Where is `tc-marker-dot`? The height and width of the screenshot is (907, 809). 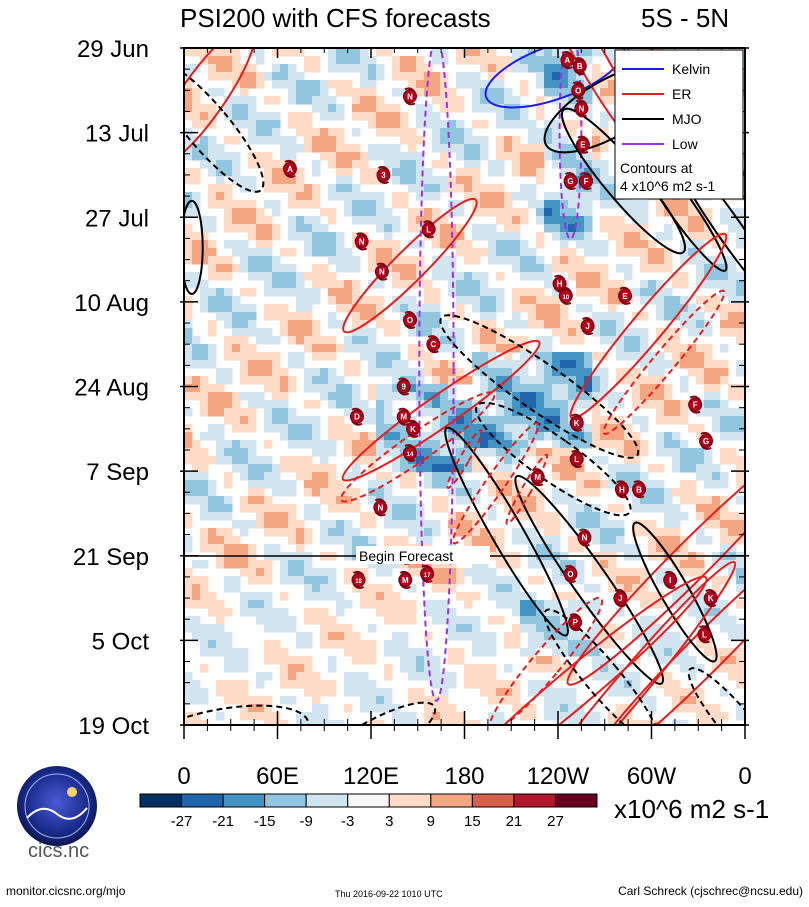
tc-marker-dot is located at coordinates (576, 459).